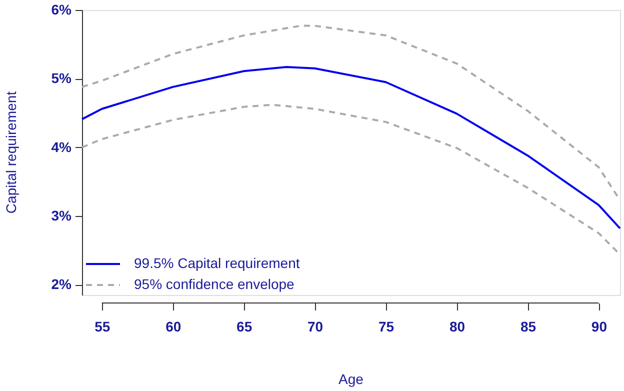  I want to click on y-tick-label: 3%, so click(61, 216).